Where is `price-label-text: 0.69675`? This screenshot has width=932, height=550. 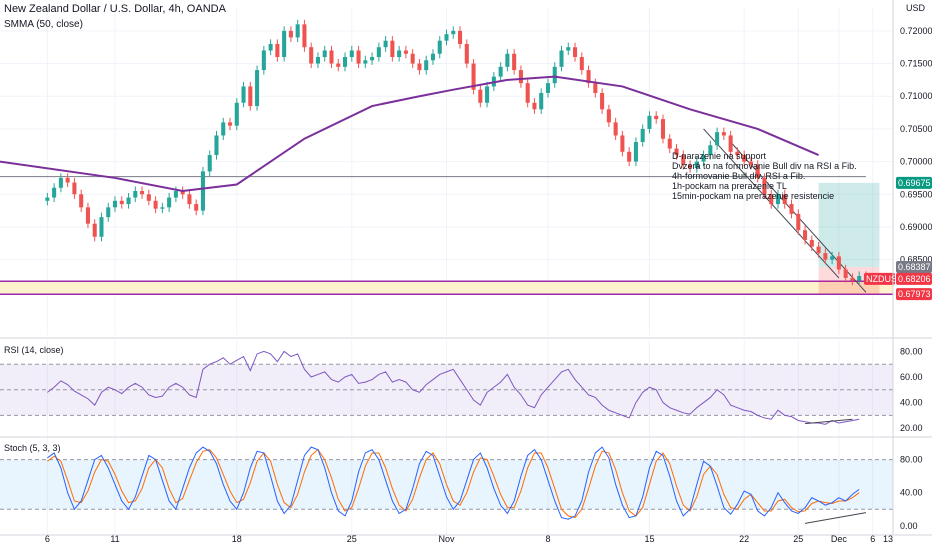
price-label-text: 0.69675 is located at coordinates (914, 183).